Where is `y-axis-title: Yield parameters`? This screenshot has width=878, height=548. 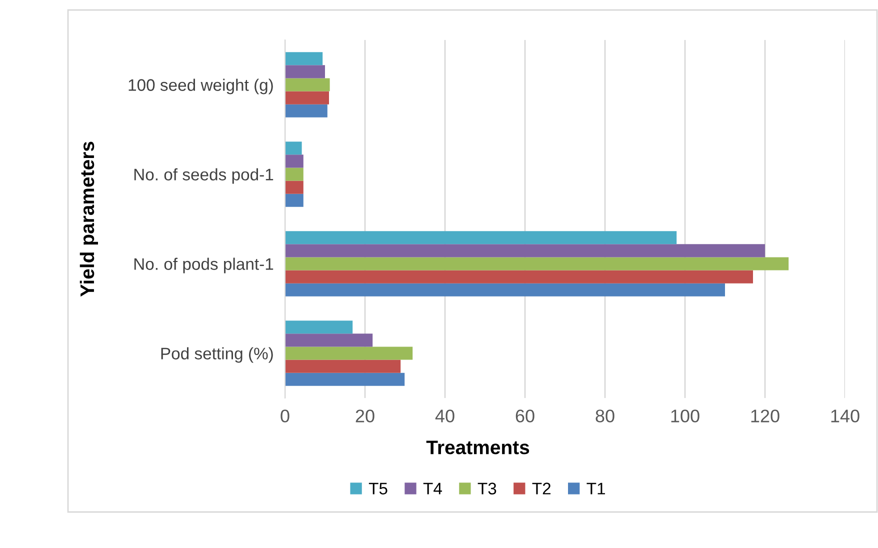 y-axis-title: Yield parameters is located at coordinates (89, 219).